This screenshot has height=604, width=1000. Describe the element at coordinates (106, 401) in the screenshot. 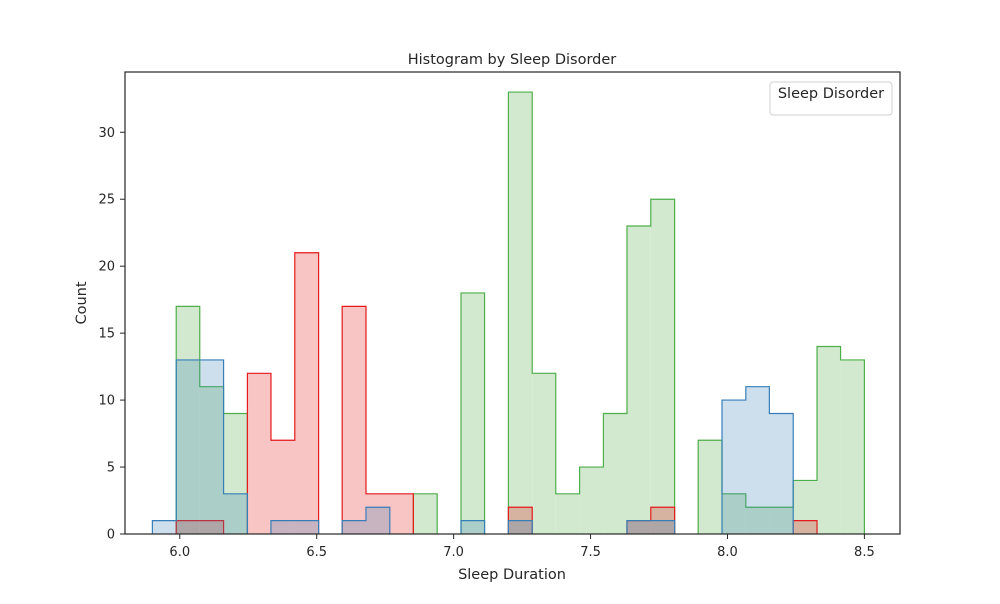

I see `y-tick-label: 10` at that location.